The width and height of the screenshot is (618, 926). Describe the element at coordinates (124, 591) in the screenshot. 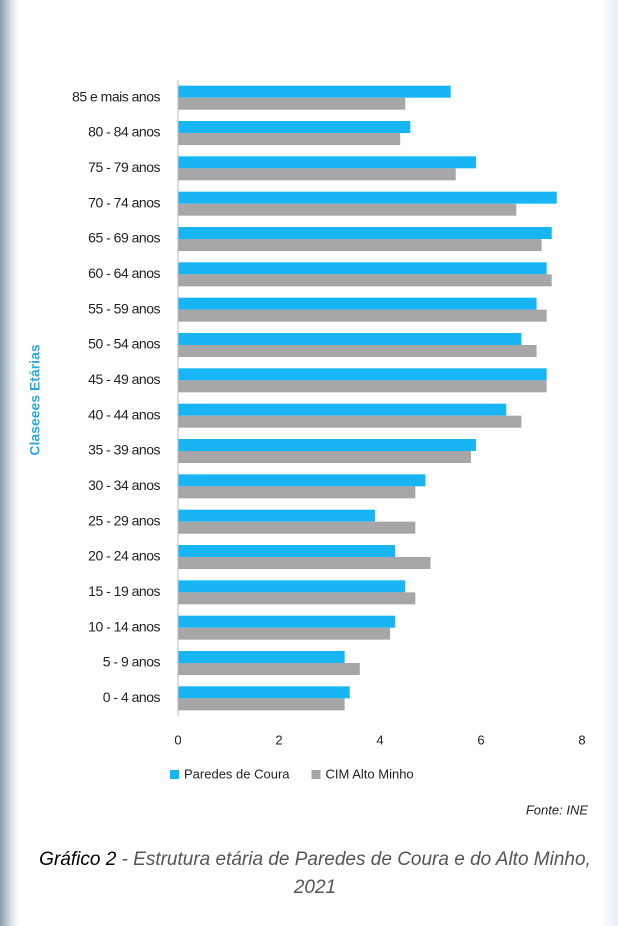

I see `y-tick-label: 15 - 19 anos` at that location.